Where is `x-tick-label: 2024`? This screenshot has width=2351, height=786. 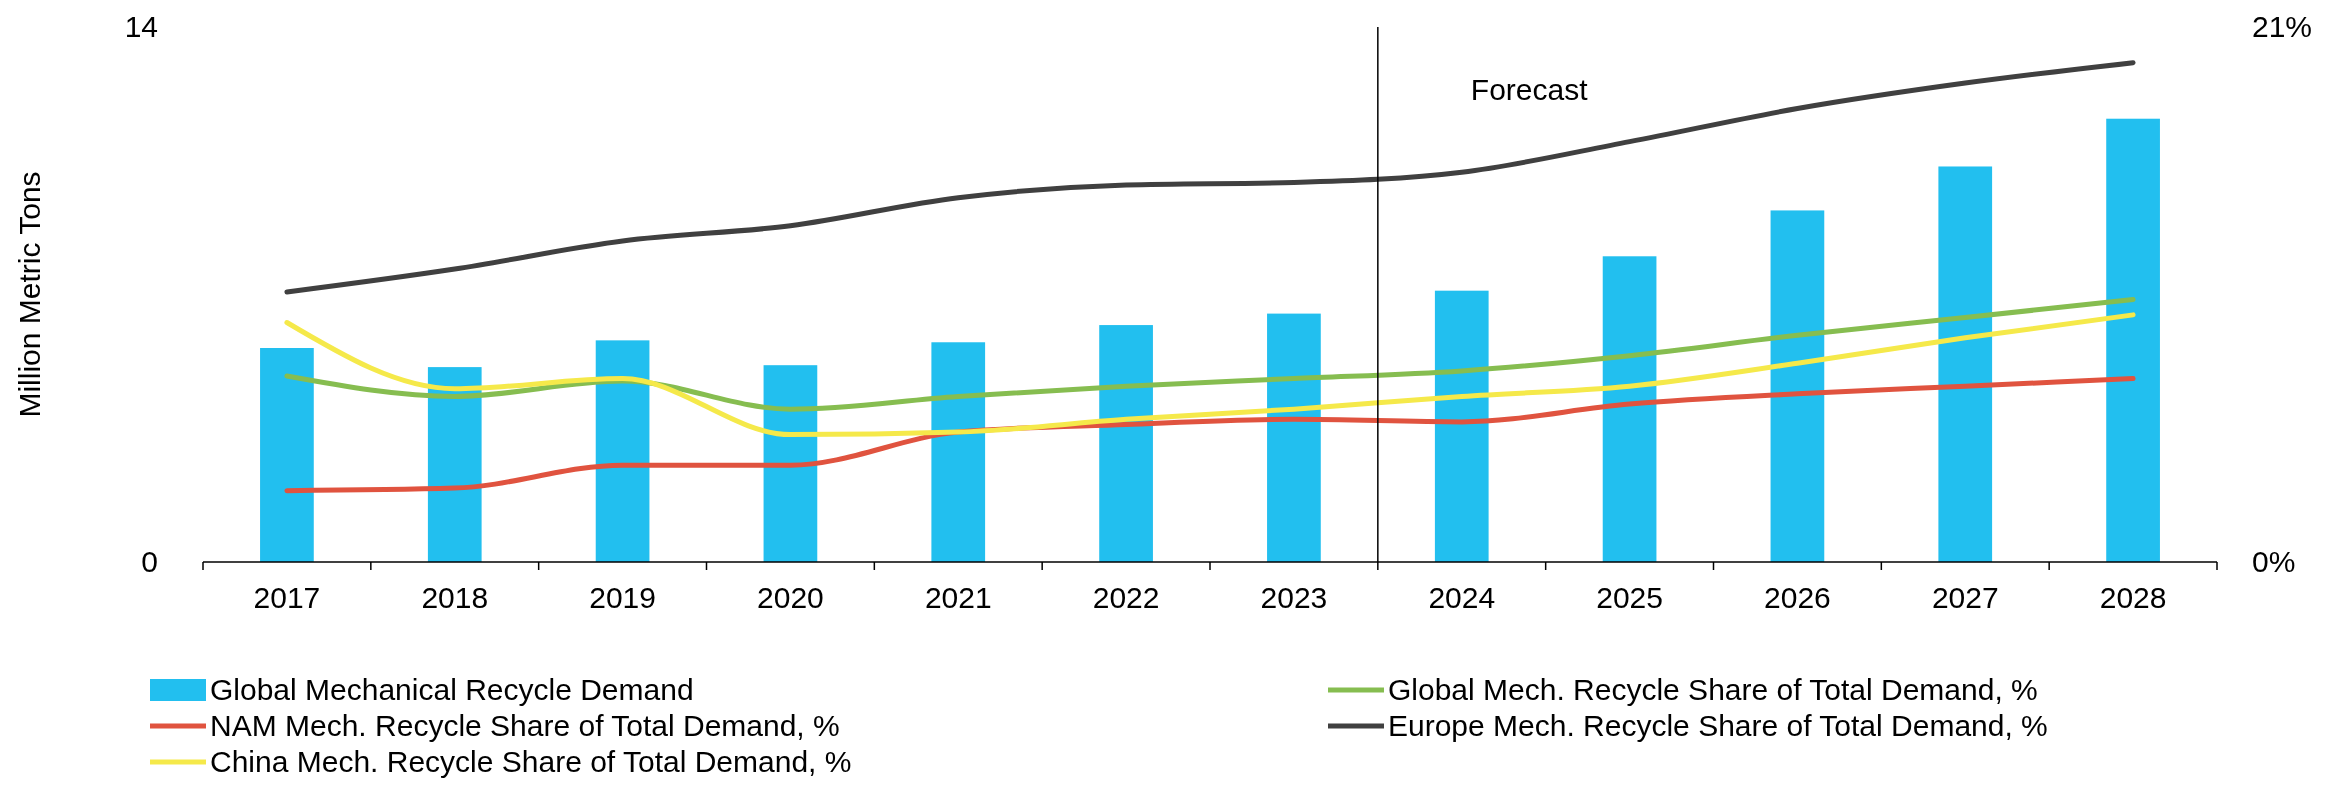 x-tick-label: 2024 is located at coordinates (1462, 597).